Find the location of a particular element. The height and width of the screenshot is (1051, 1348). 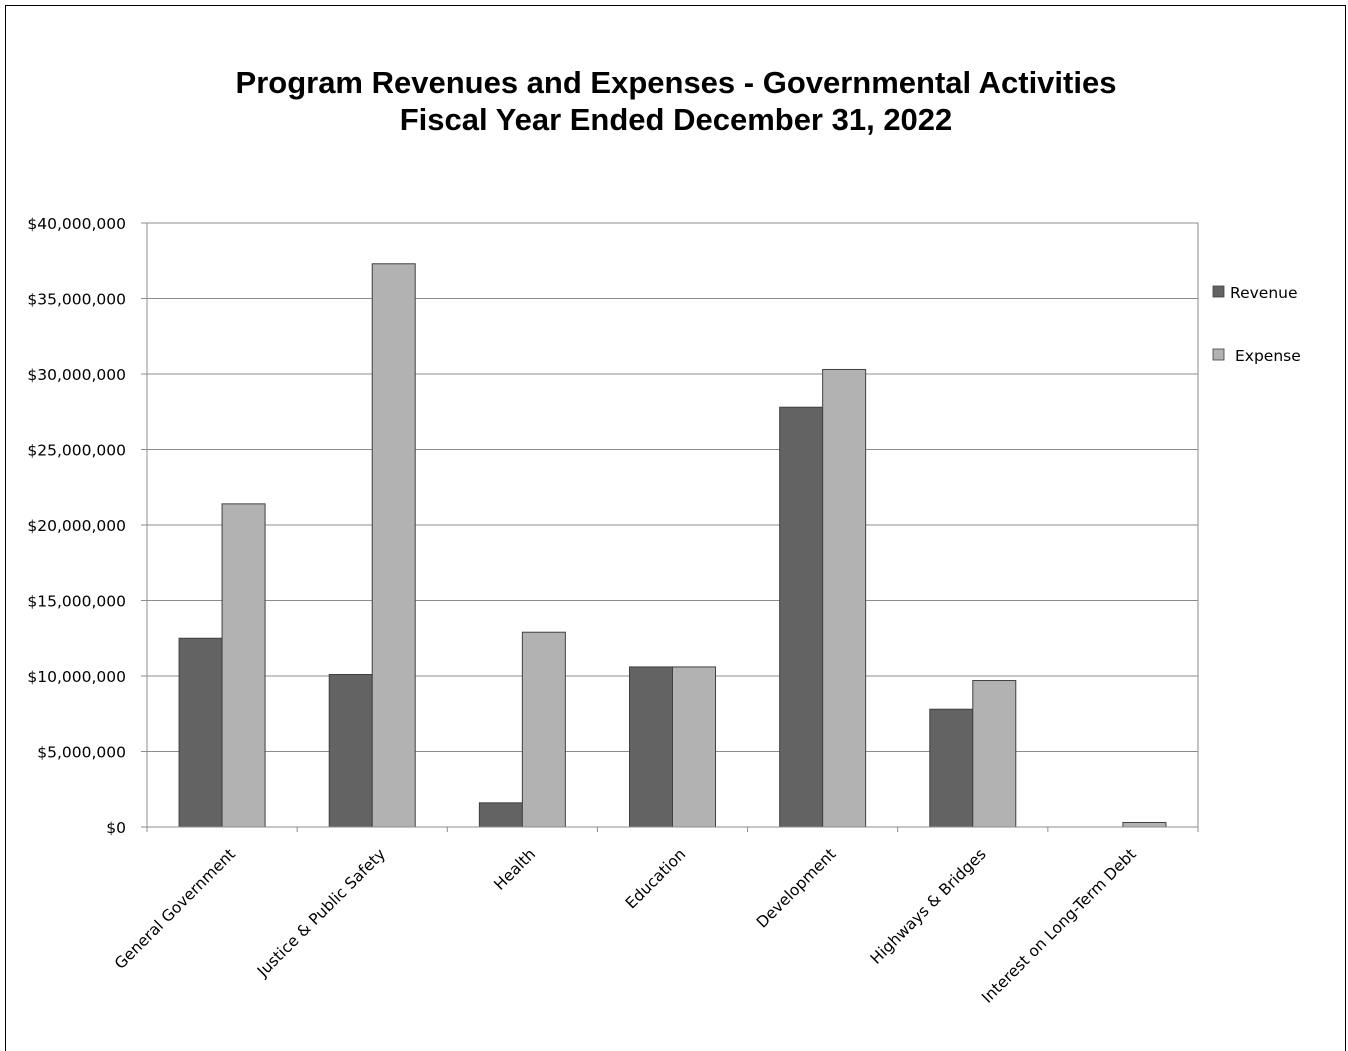

y-tick-label: $15,000,000 is located at coordinates (76, 602).